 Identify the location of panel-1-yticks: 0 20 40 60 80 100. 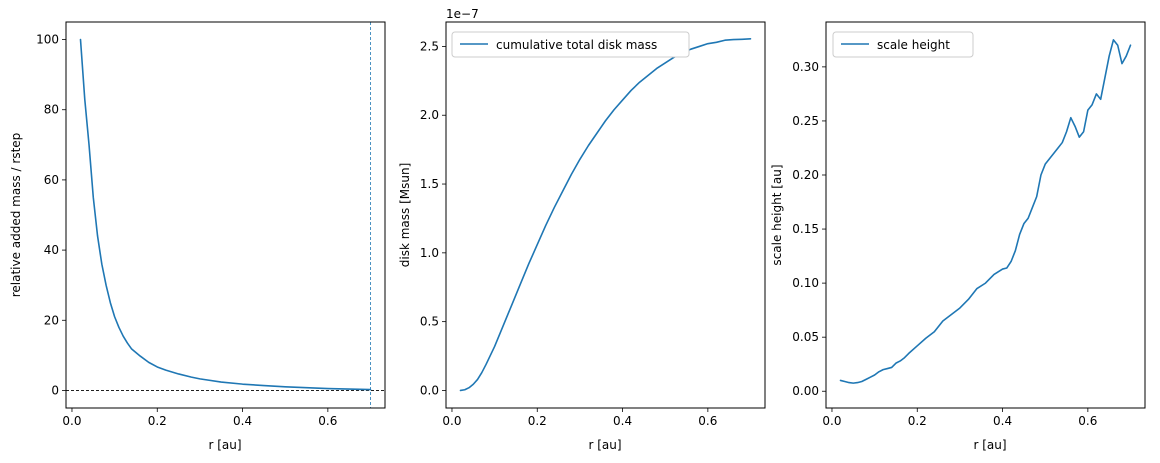
(51, 215).